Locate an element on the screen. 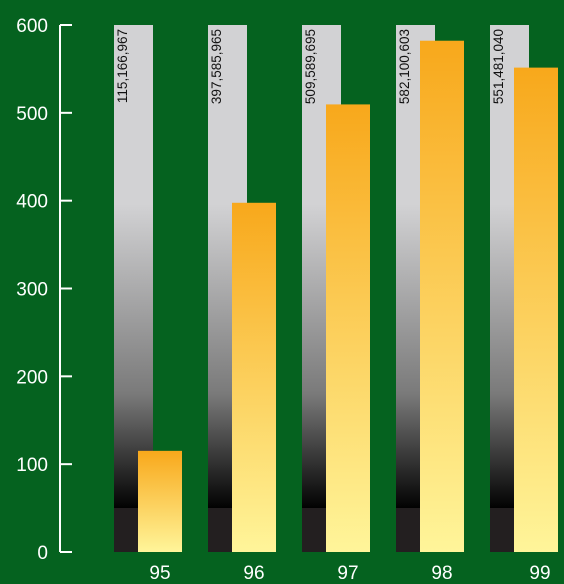 The height and width of the screenshot is (584, 564). y-axis: 0 100 200 300 400 500 600 is located at coordinates (44, 290).